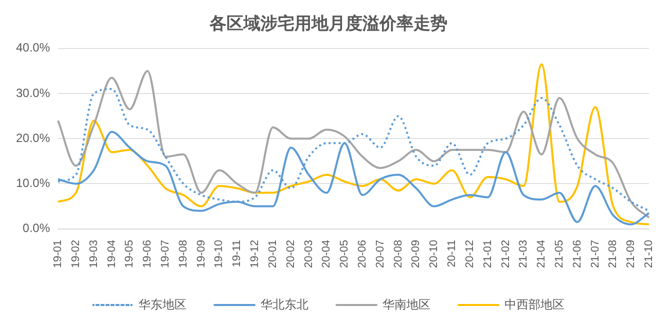 This screenshot has height=325, width=669. I want to click on x-tick-label: 20-12, so click(470, 254).